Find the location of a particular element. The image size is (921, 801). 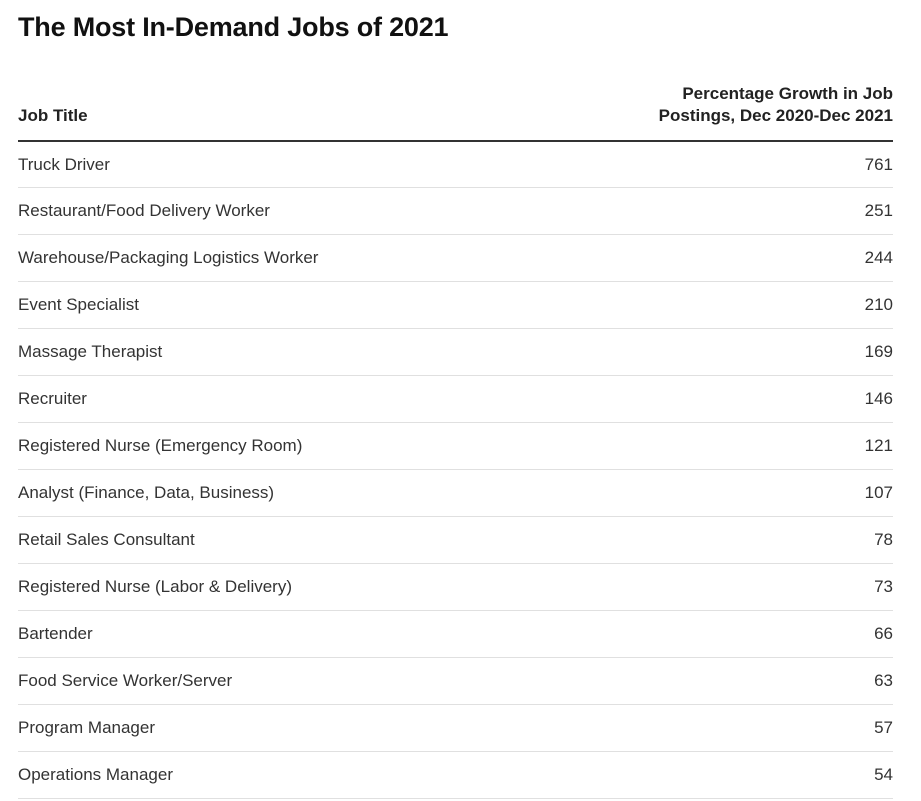

growth-value-cell: 73 is located at coordinates (735, 587).